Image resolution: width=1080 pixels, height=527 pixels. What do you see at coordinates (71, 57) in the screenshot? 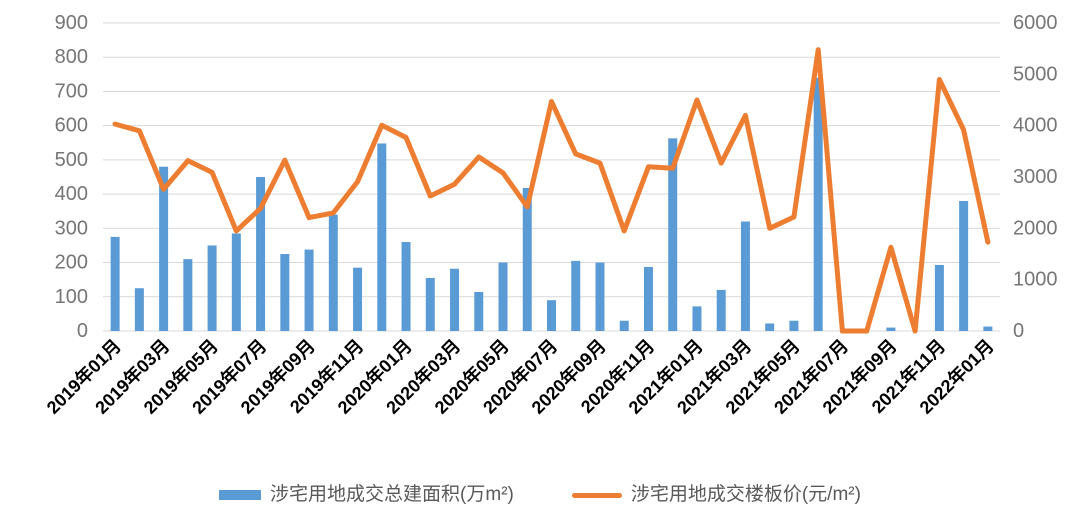
I see `y-axis-tick-left: 800` at bounding box center [71, 57].